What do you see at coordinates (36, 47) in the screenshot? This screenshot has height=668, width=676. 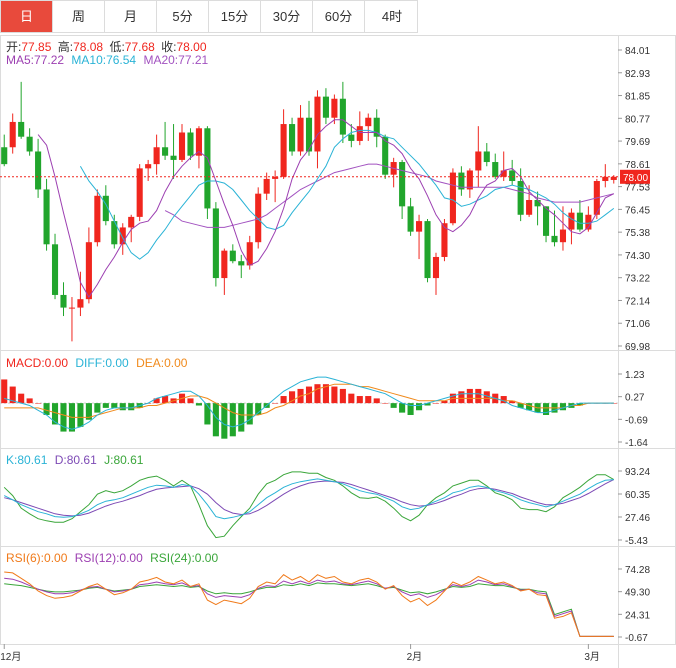 I see `open-value: 77.85` at bounding box center [36, 47].